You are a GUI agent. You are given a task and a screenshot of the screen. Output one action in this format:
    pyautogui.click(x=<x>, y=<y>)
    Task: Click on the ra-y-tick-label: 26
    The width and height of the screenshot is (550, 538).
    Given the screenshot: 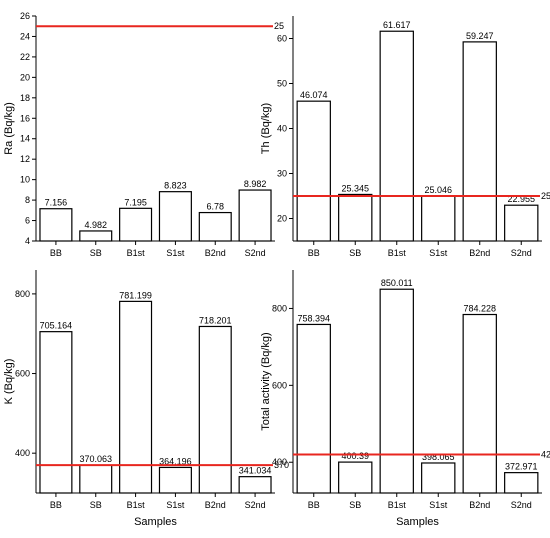 What is the action you would take?
    pyautogui.click(x=25, y=16)
    